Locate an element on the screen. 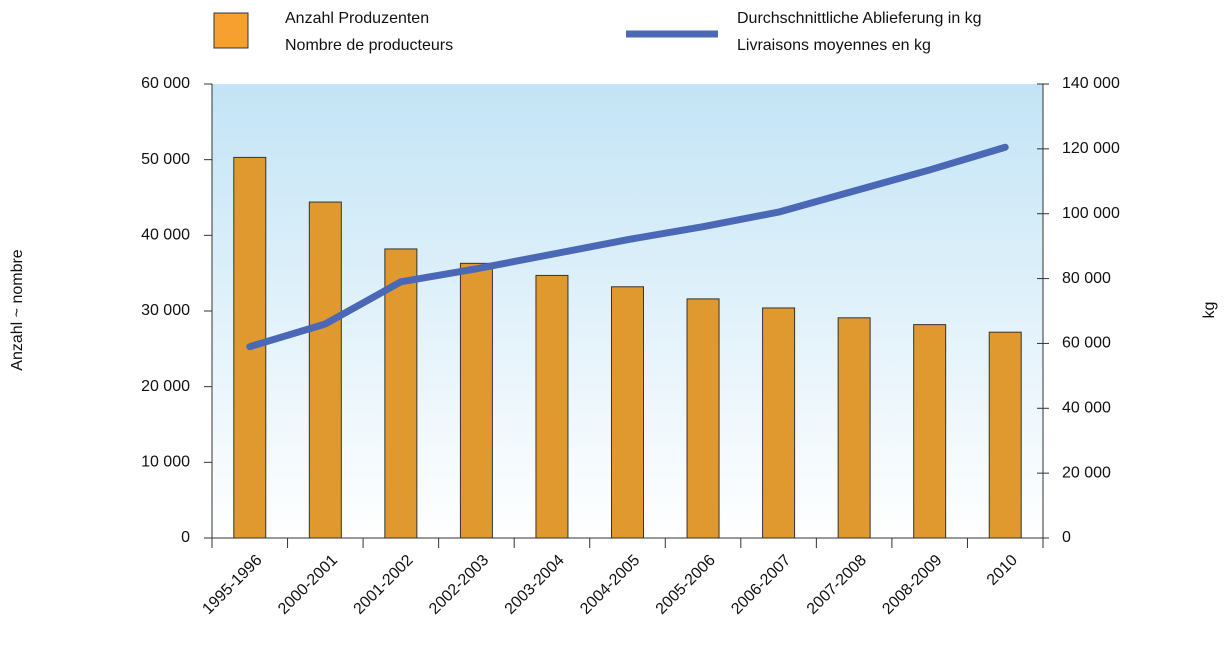  y-tick-label: 40 000 is located at coordinates (165, 235).